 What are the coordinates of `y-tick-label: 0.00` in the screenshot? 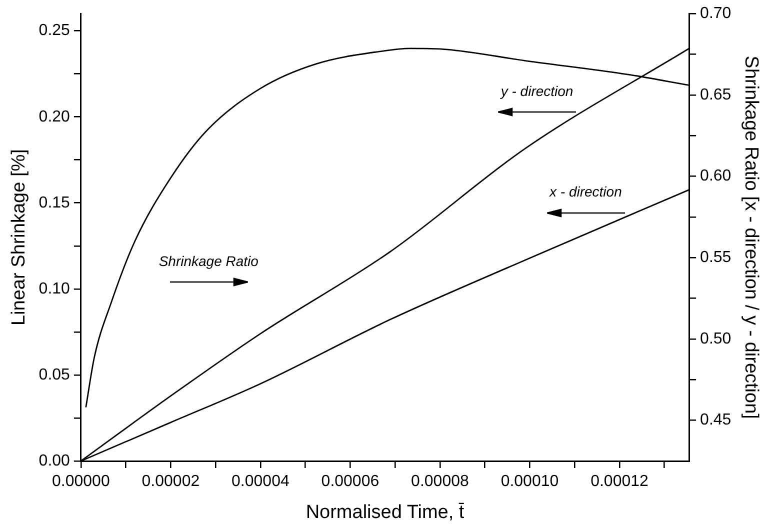 It's located at (54, 461).